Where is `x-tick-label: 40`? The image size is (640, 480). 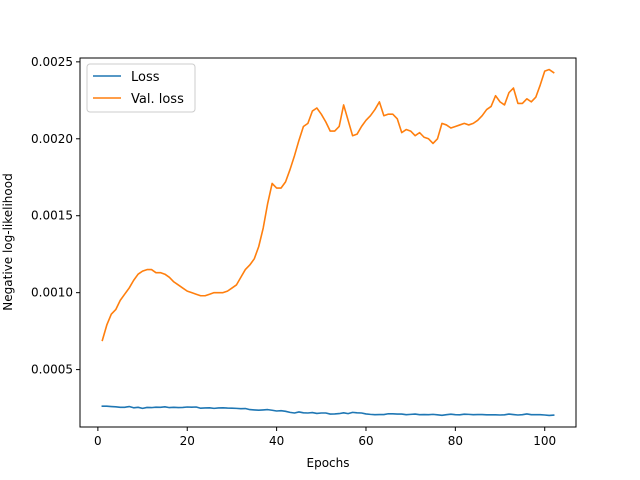 x-tick-label: 40 is located at coordinates (276, 441).